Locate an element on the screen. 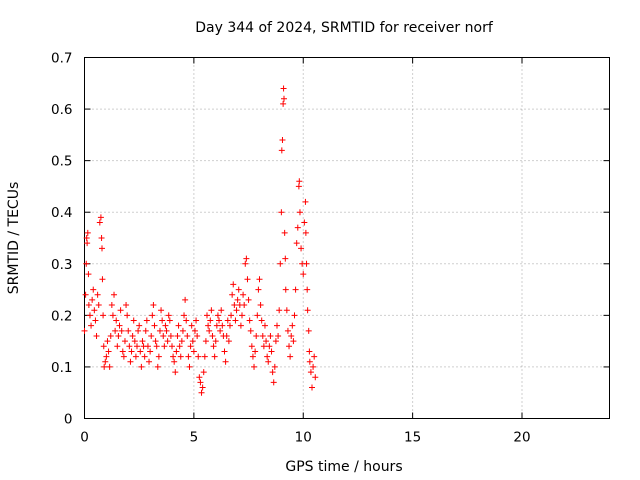 Image resolution: width=640 pixels, height=480 pixels. x-tick-label: 20 is located at coordinates (521, 438).